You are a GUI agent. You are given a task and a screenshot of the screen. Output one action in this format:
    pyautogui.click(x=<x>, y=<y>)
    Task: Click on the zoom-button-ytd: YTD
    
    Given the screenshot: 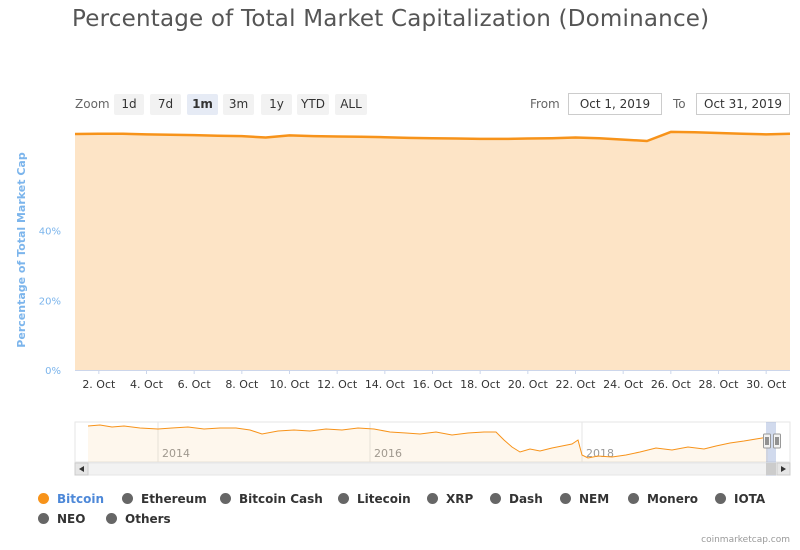 What is the action you would take?
    pyautogui.click(x=313, y=104)
    